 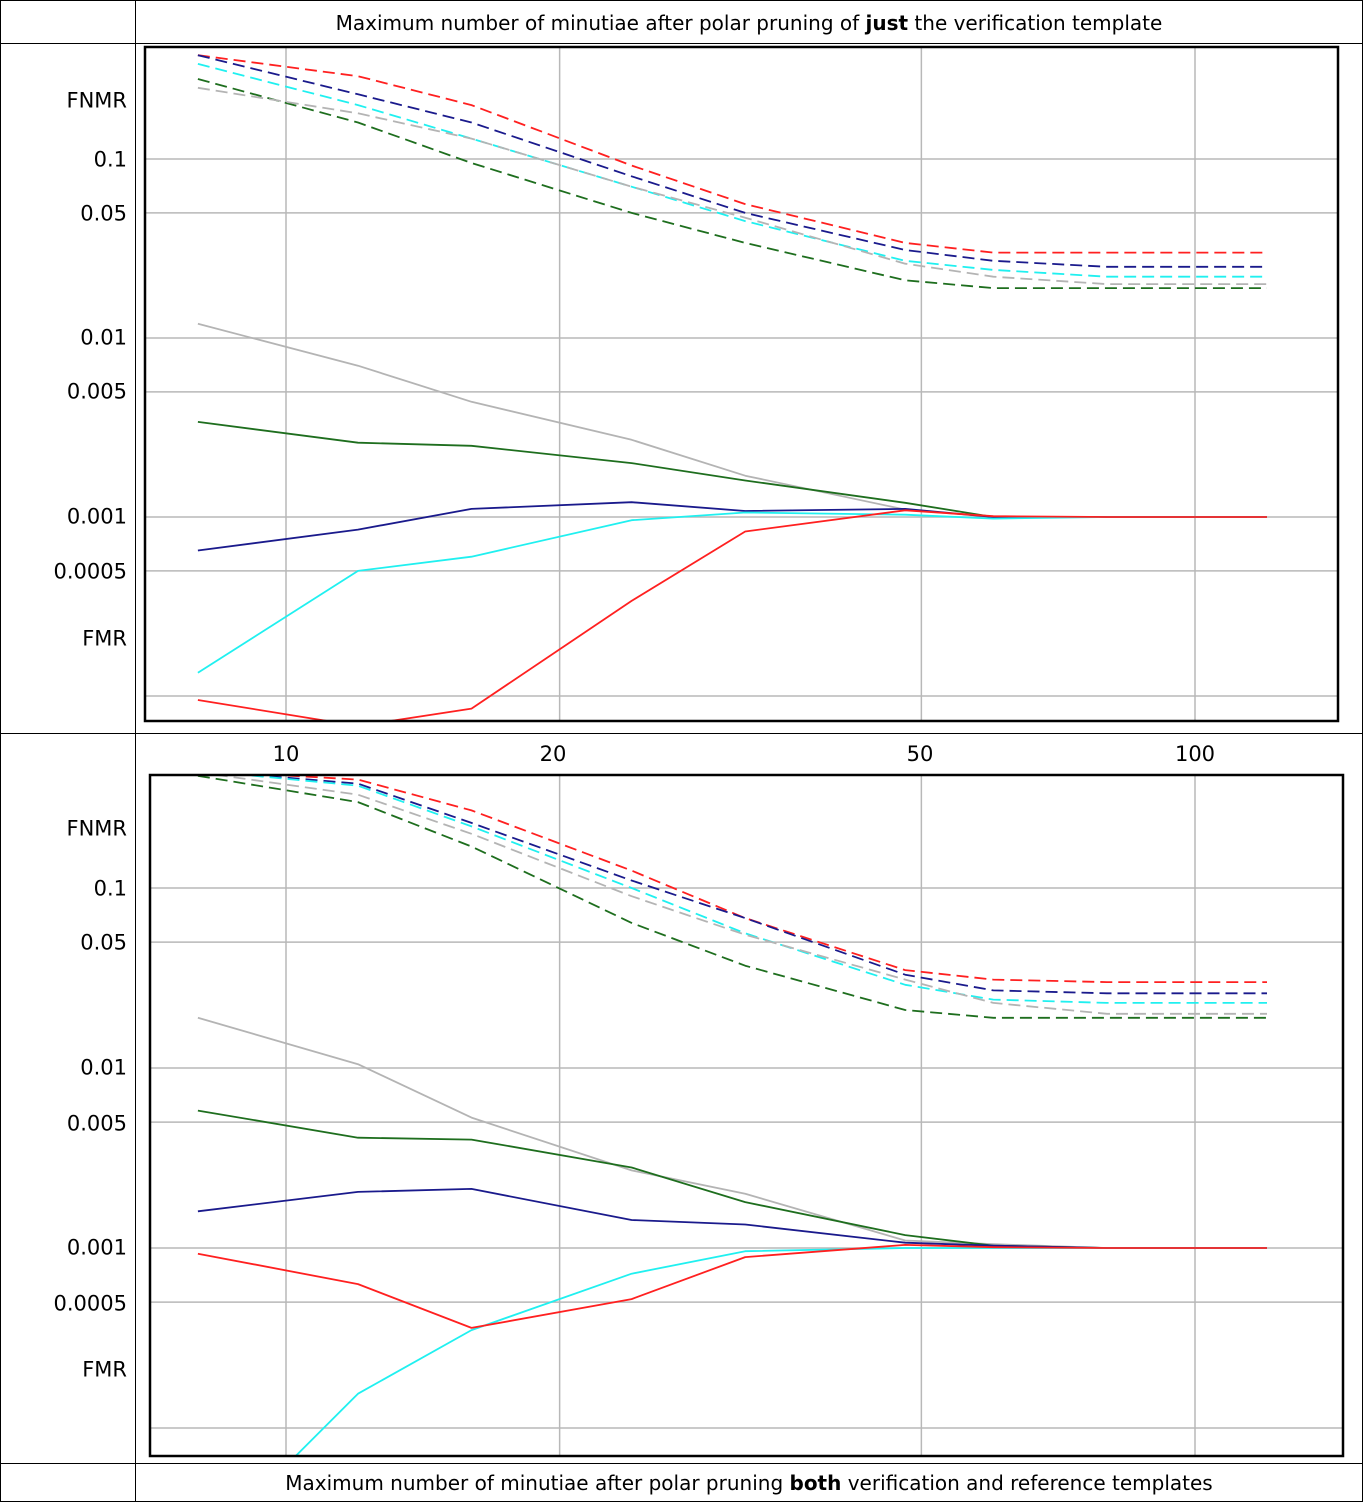 I want to click on x-tick-label: 100, so click(x=1195, y=754).